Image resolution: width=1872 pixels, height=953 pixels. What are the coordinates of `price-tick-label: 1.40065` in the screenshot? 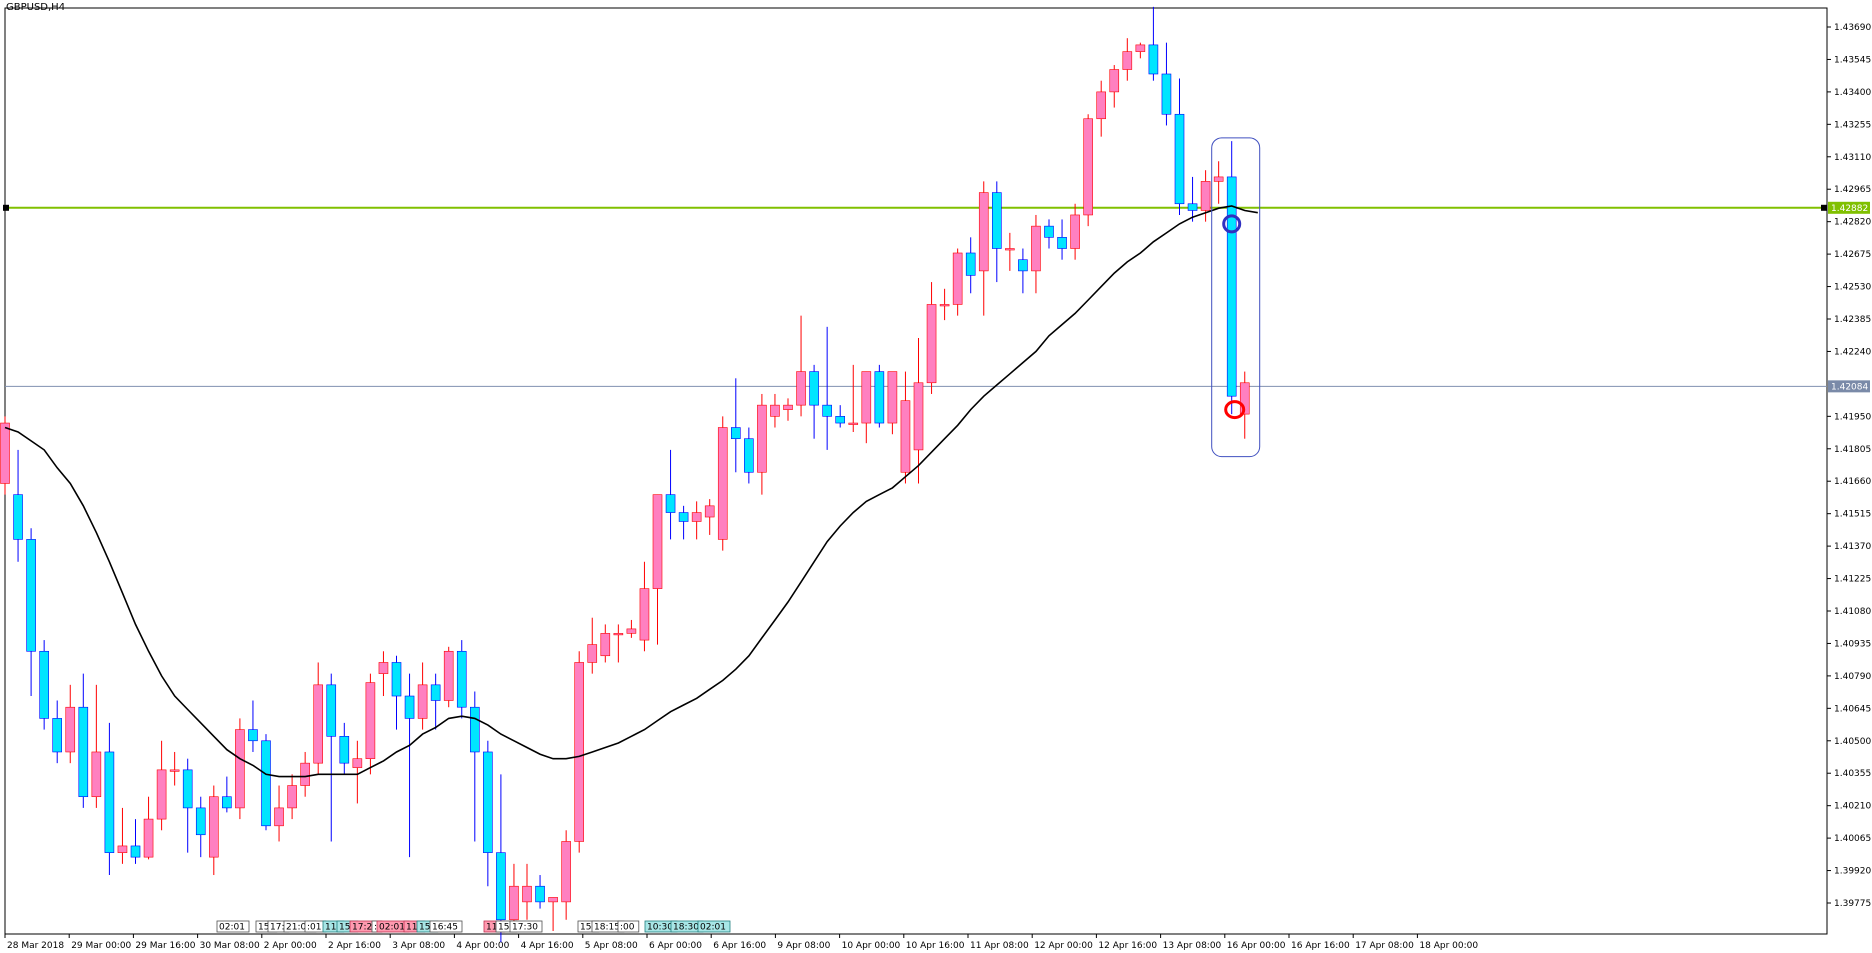 It's located at (1852, 839).